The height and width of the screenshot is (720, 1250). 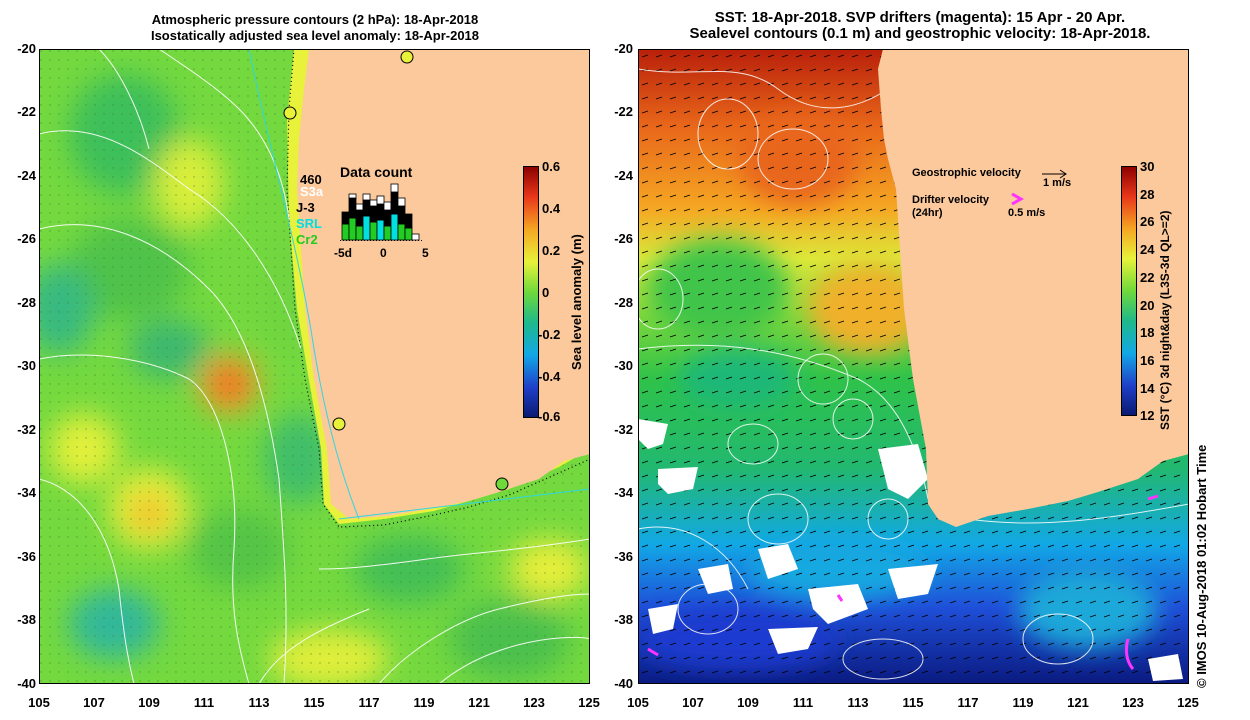 What do you see at coordinates (1201, 566) in the screenshot?
I see `imos-credit: © IMOS 10-Aug-2018 01:02 Hobart Time` at bounding box center [1201, 566].